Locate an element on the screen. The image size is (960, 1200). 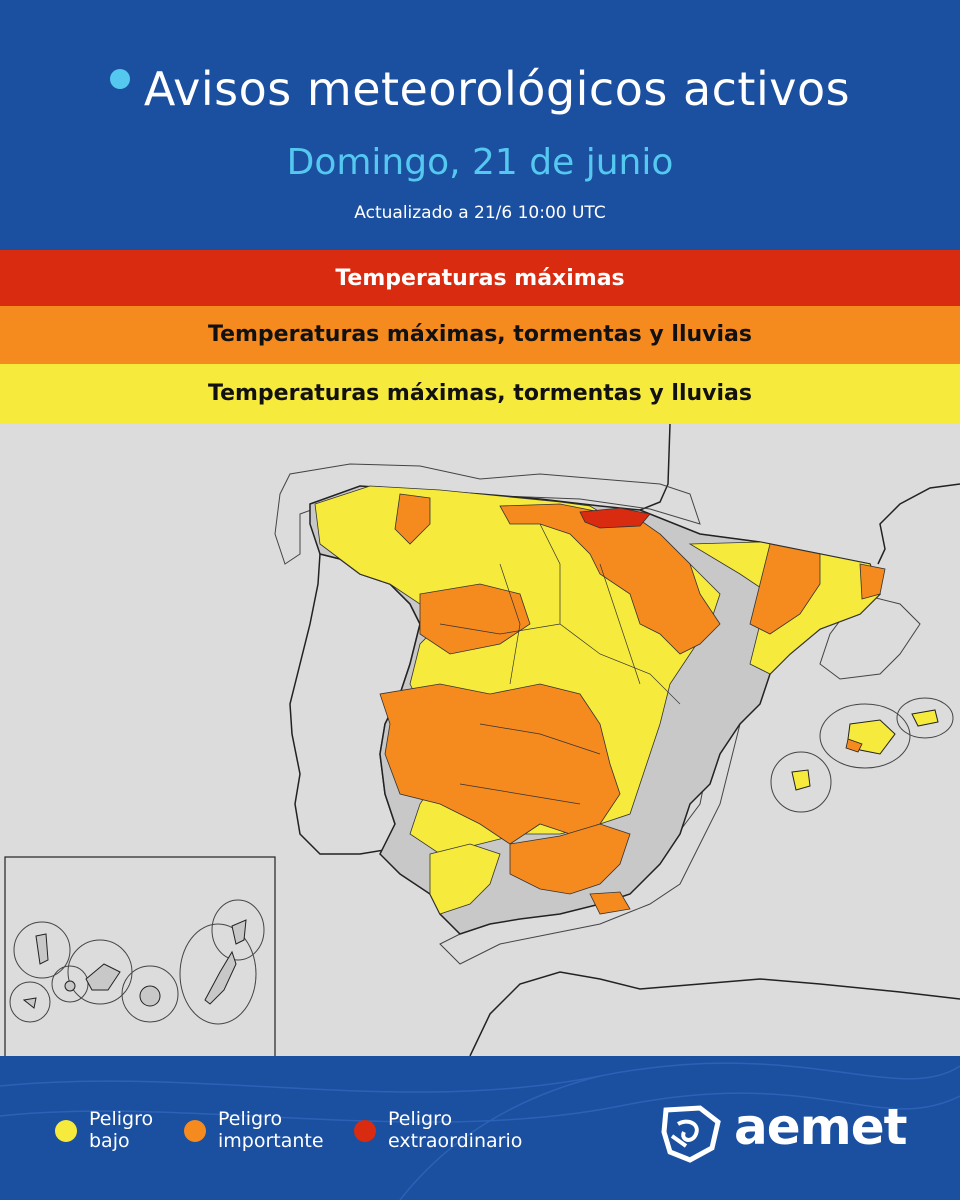
la-palma-zone is located at coordinates (42, 950).